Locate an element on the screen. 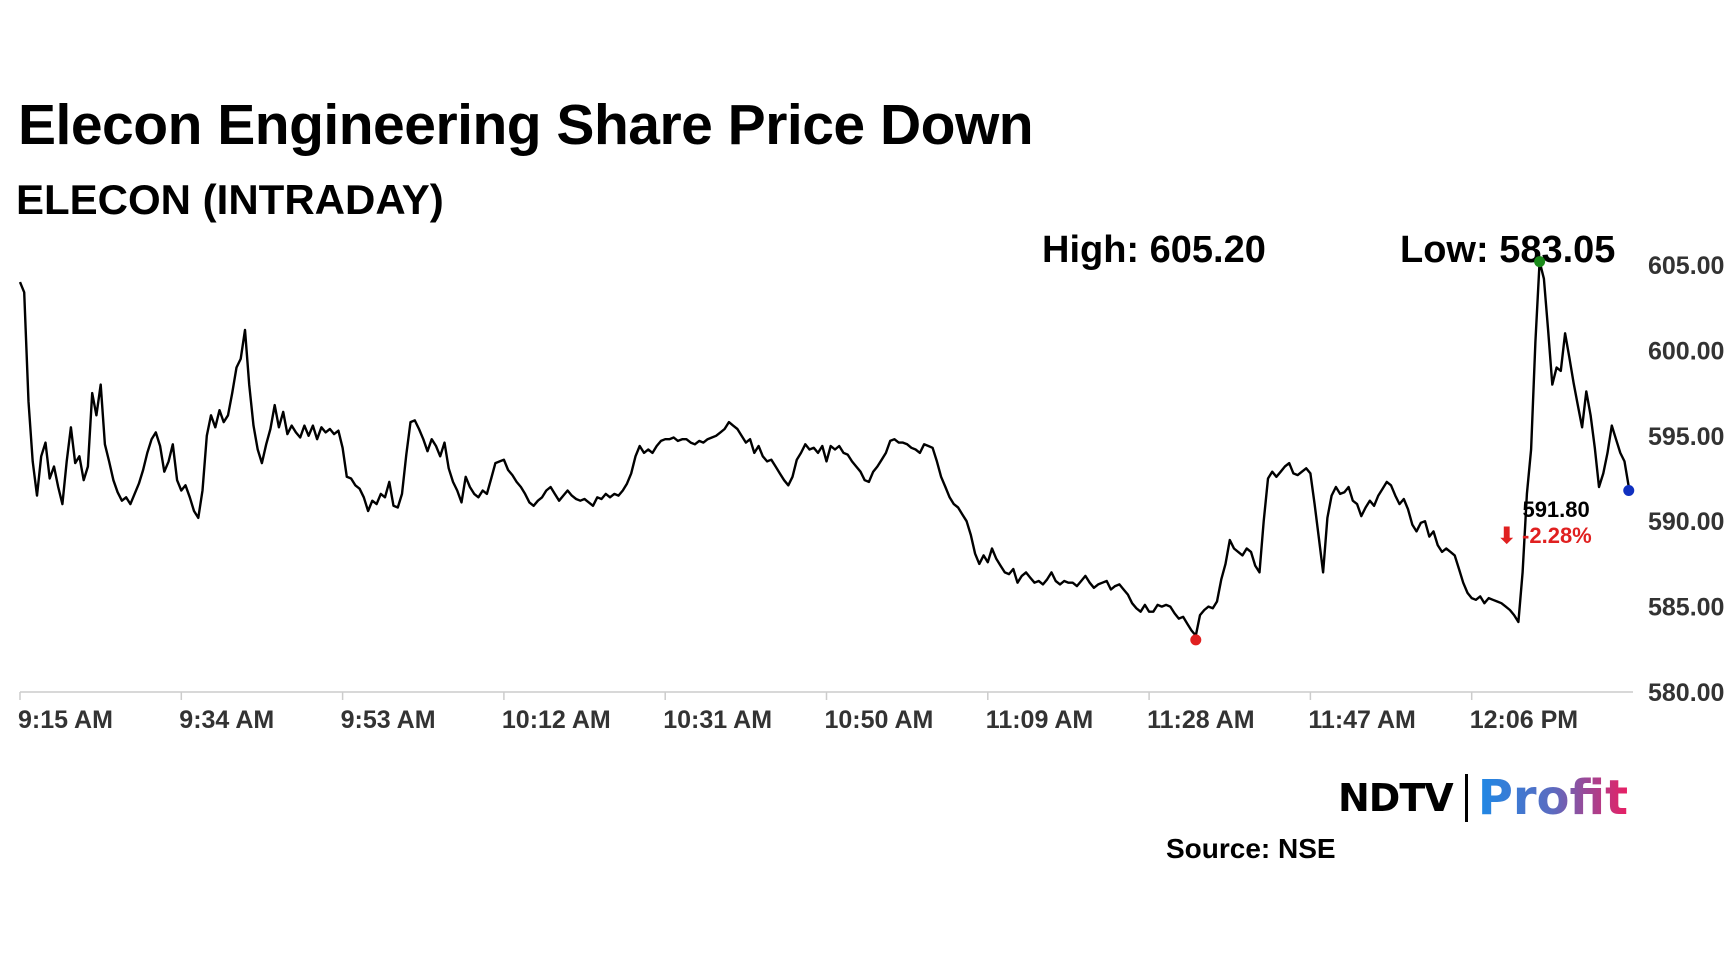 The width and height of the screenshot is (1728, 972). x-tick-label: 10:31 AM is located at coordinates (717, 720).